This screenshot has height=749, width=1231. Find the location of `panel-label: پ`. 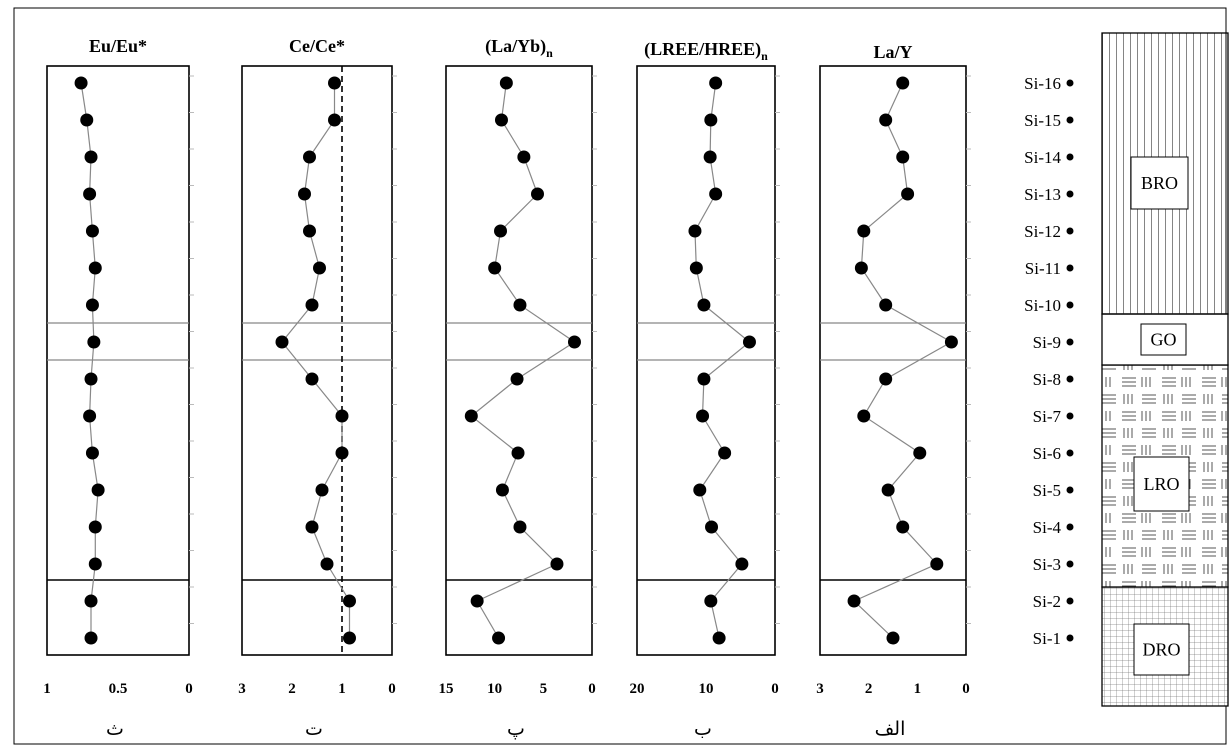

panel-label: پ is located at coordinates (516, 729).